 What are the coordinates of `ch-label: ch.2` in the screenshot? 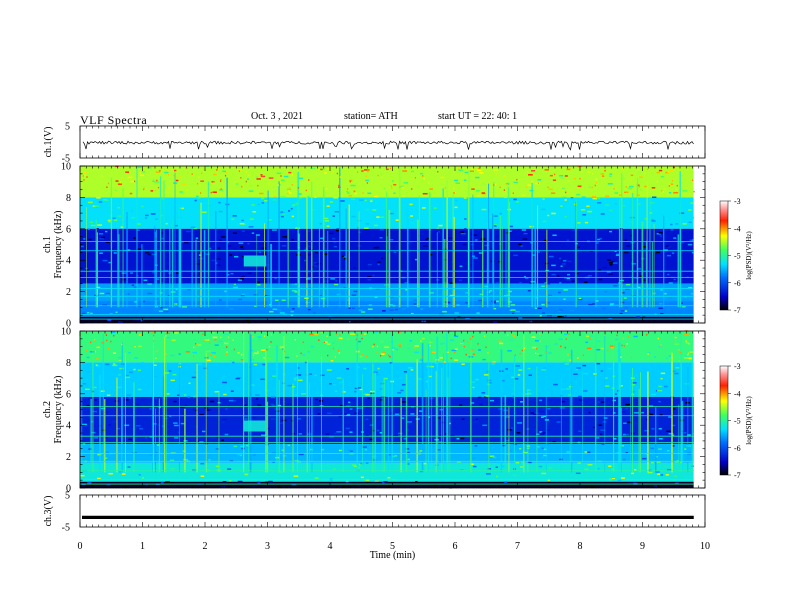 It's located at (47, 409).